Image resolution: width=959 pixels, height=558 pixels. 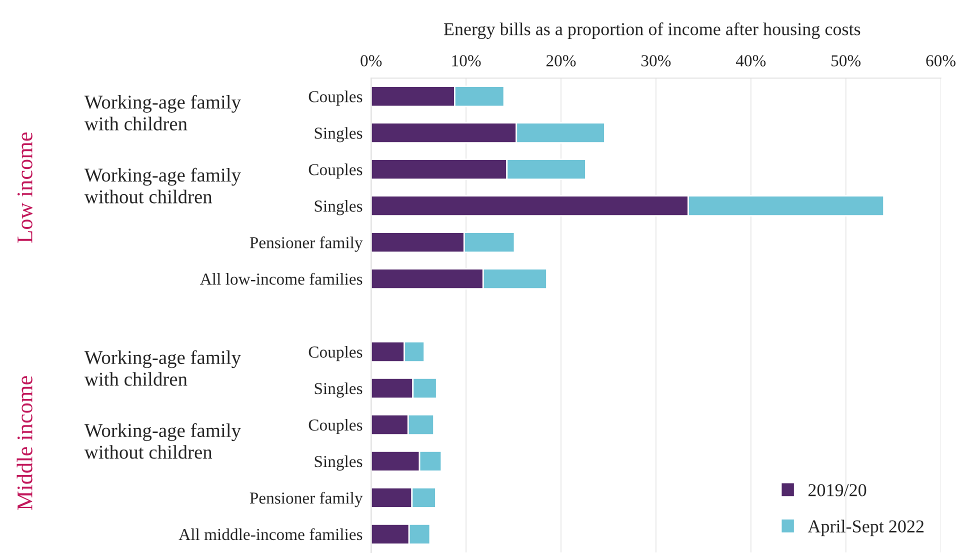 I want to click on text: Low income, so click(x=24, y=187).